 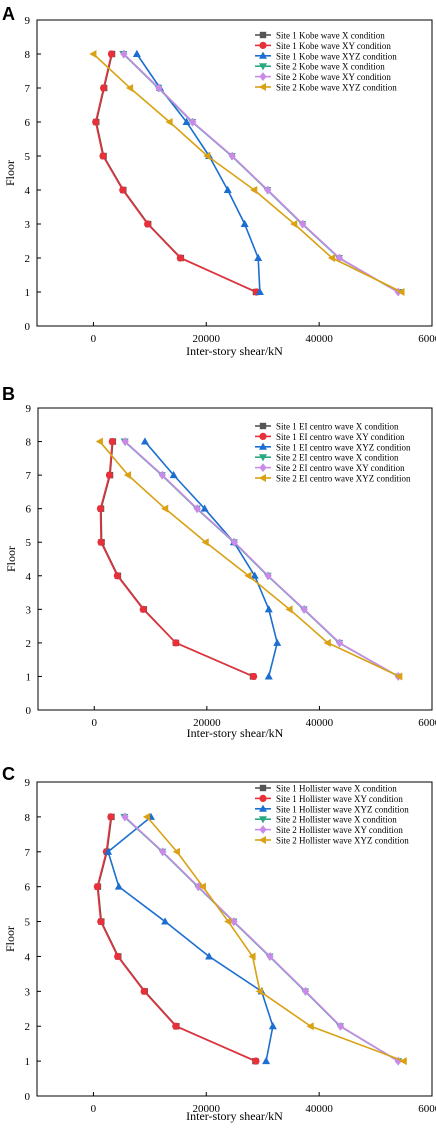 I want to click on legend-label: Site 2 Kobe wave X condition, so click(x=330, y=67).